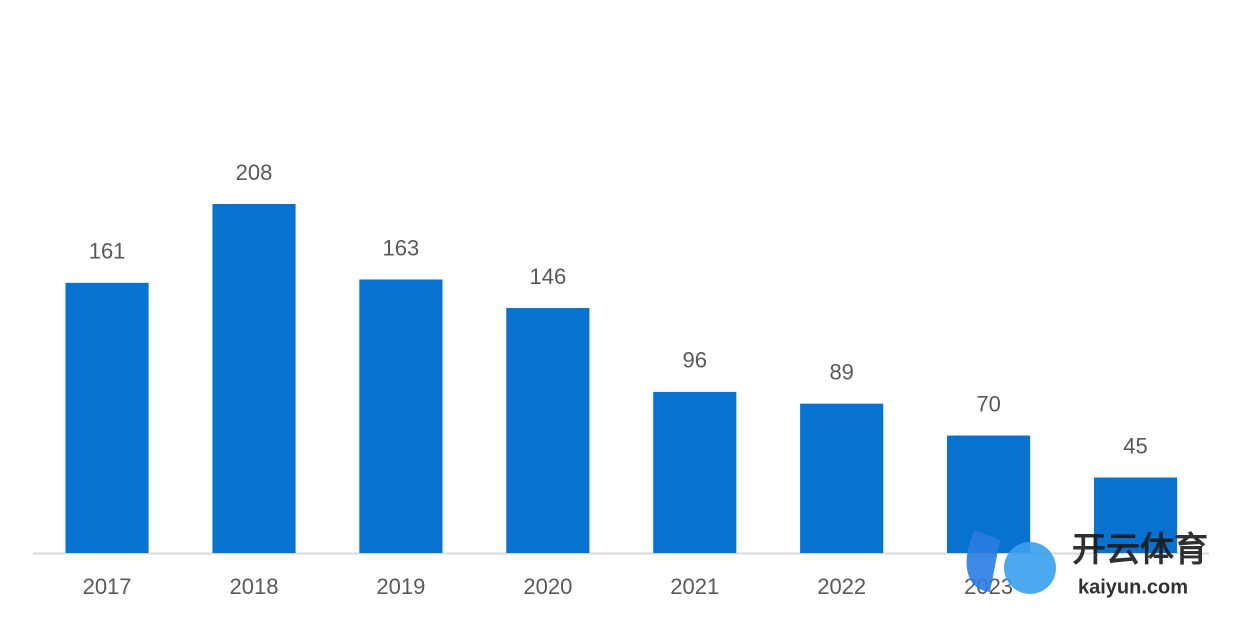  I want to click on data-label: 96, so click(695, 360).